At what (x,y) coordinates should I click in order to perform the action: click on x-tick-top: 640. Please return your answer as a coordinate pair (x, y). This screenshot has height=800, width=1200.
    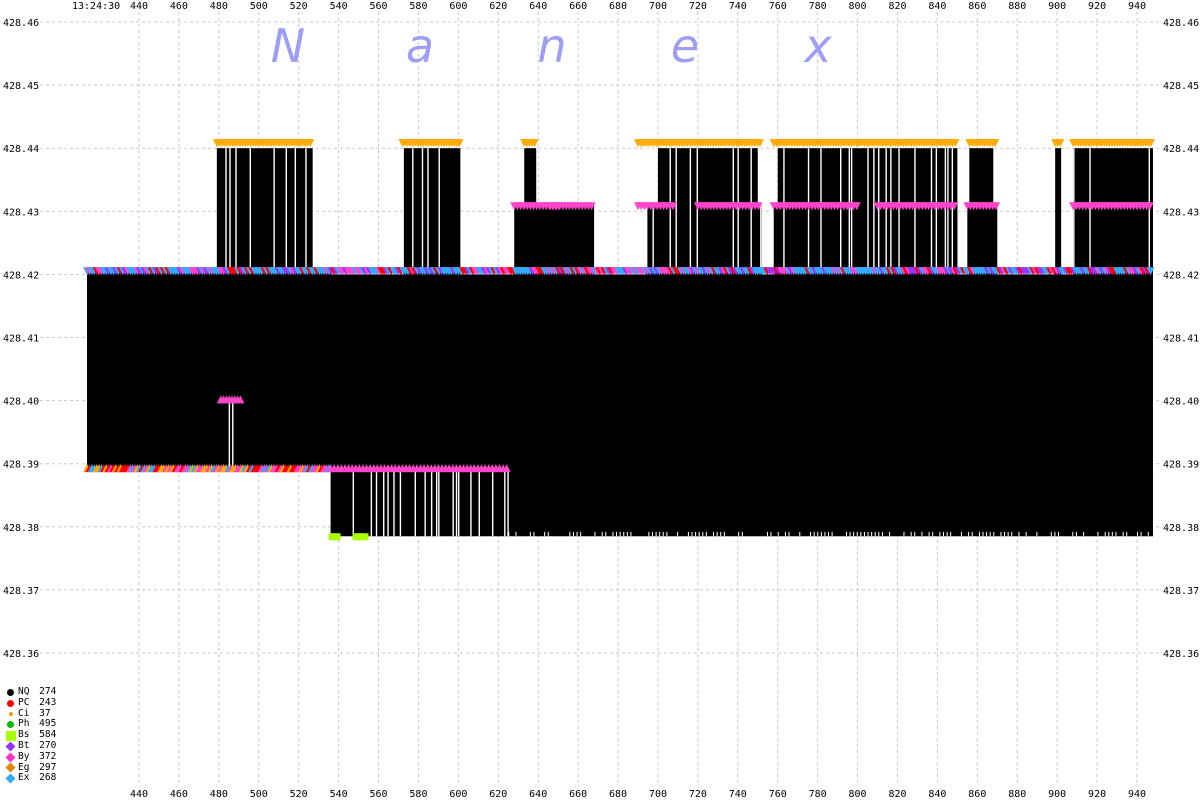
    Looking at the image, I should click on (538, 6).